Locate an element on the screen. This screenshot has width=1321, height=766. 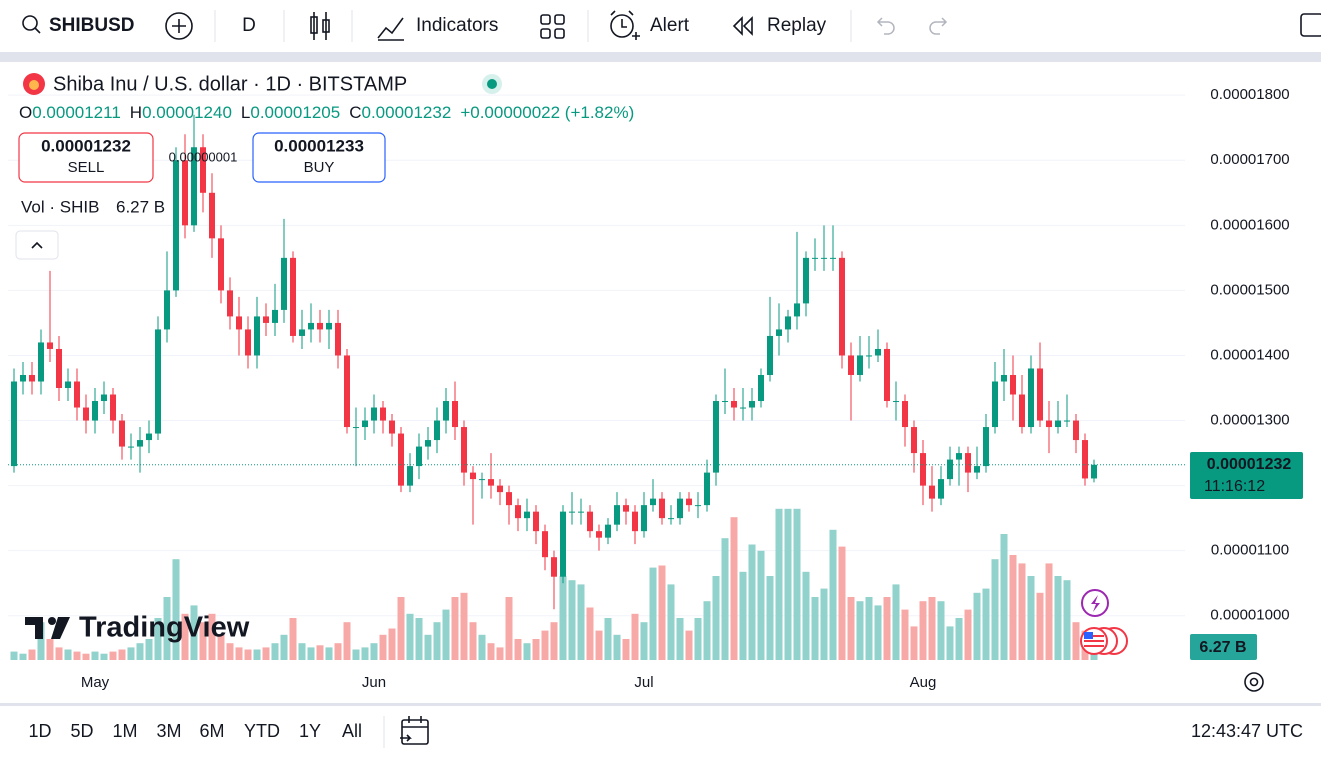
indicators-button: Indicators is located at coordinates (437, 28).